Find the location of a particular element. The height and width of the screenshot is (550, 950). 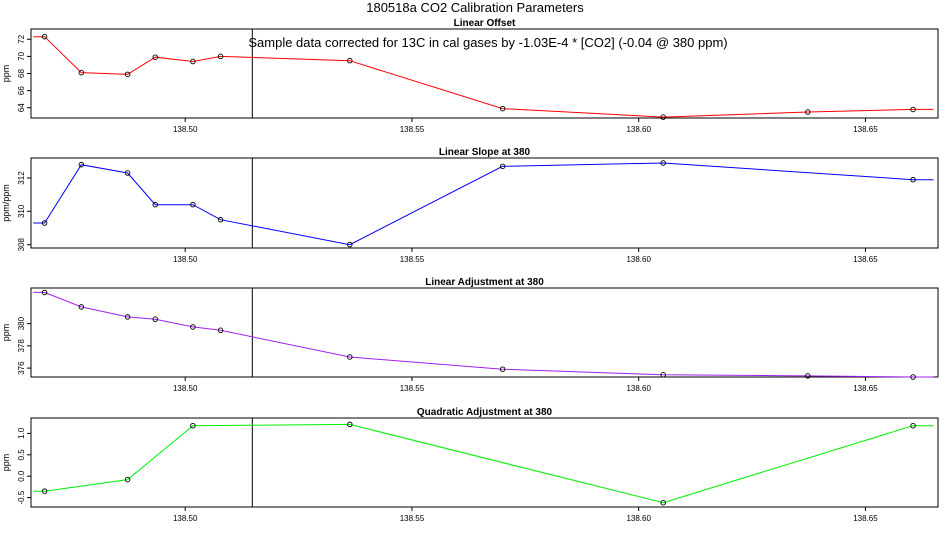

panel-title: Linear Adjustment at 380 is located at coordinates (484, 282).